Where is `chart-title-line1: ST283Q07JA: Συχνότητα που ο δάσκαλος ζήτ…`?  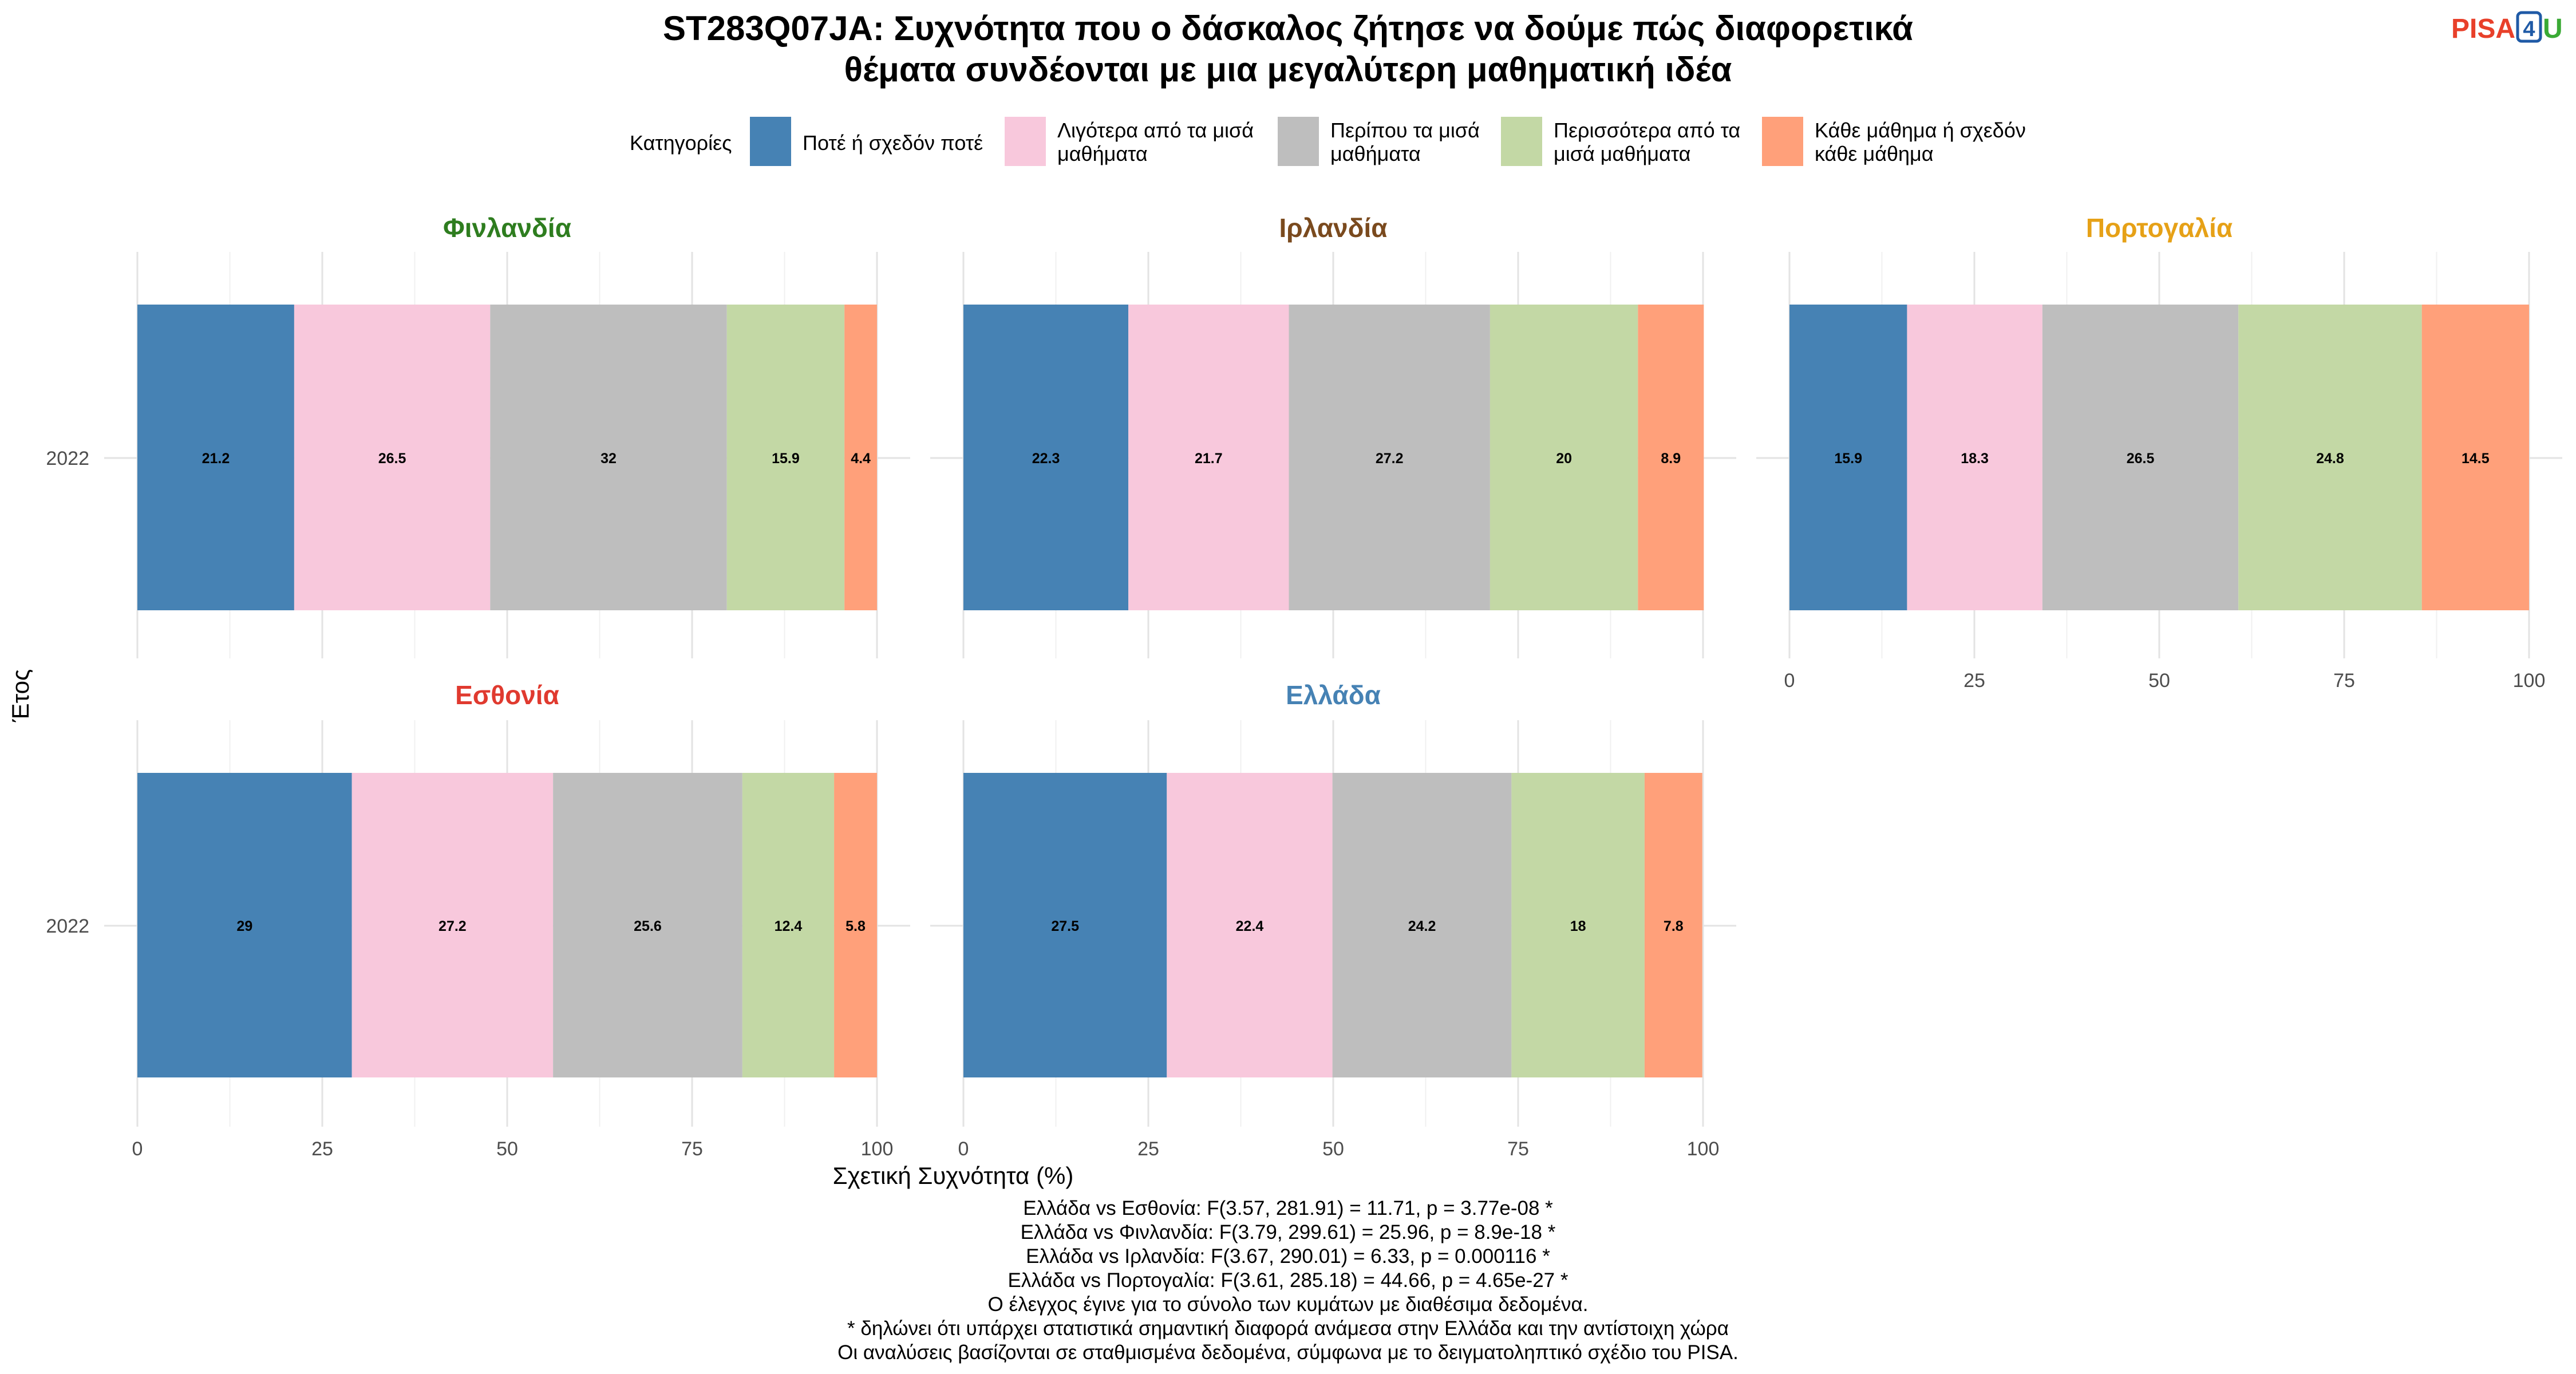
chart-title-line1: ST283Q07JA: Συχνότητα που ο δάσκαλος ζήτ… is located at coordinates (1288, 28).